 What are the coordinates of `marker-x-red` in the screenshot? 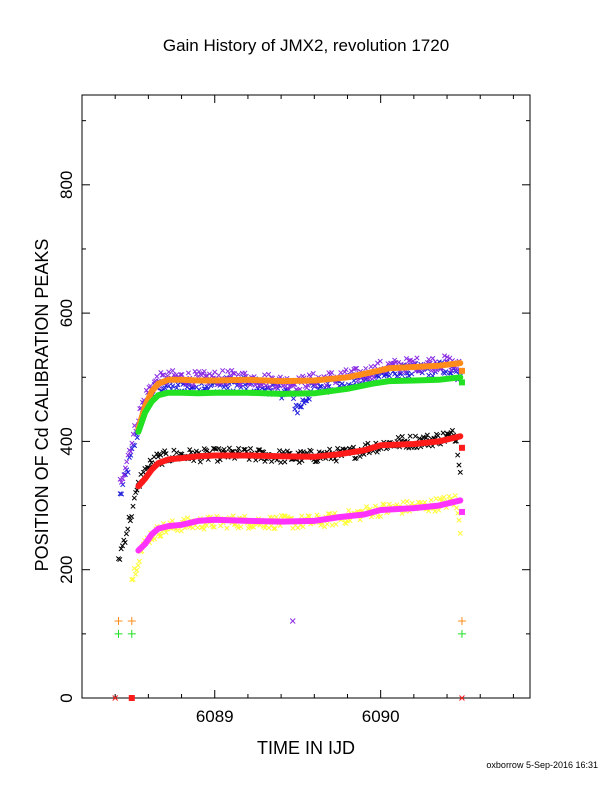 It's located at (462, 698).